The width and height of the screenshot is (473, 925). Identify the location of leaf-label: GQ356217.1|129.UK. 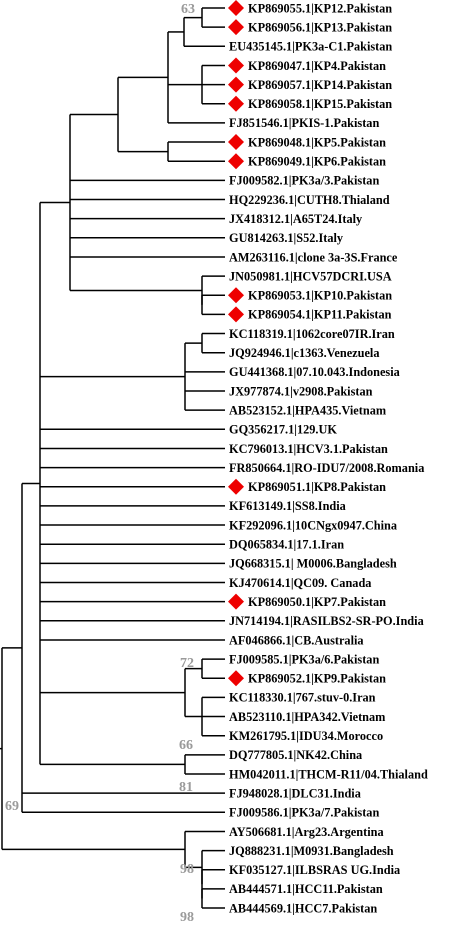
(283, 430).